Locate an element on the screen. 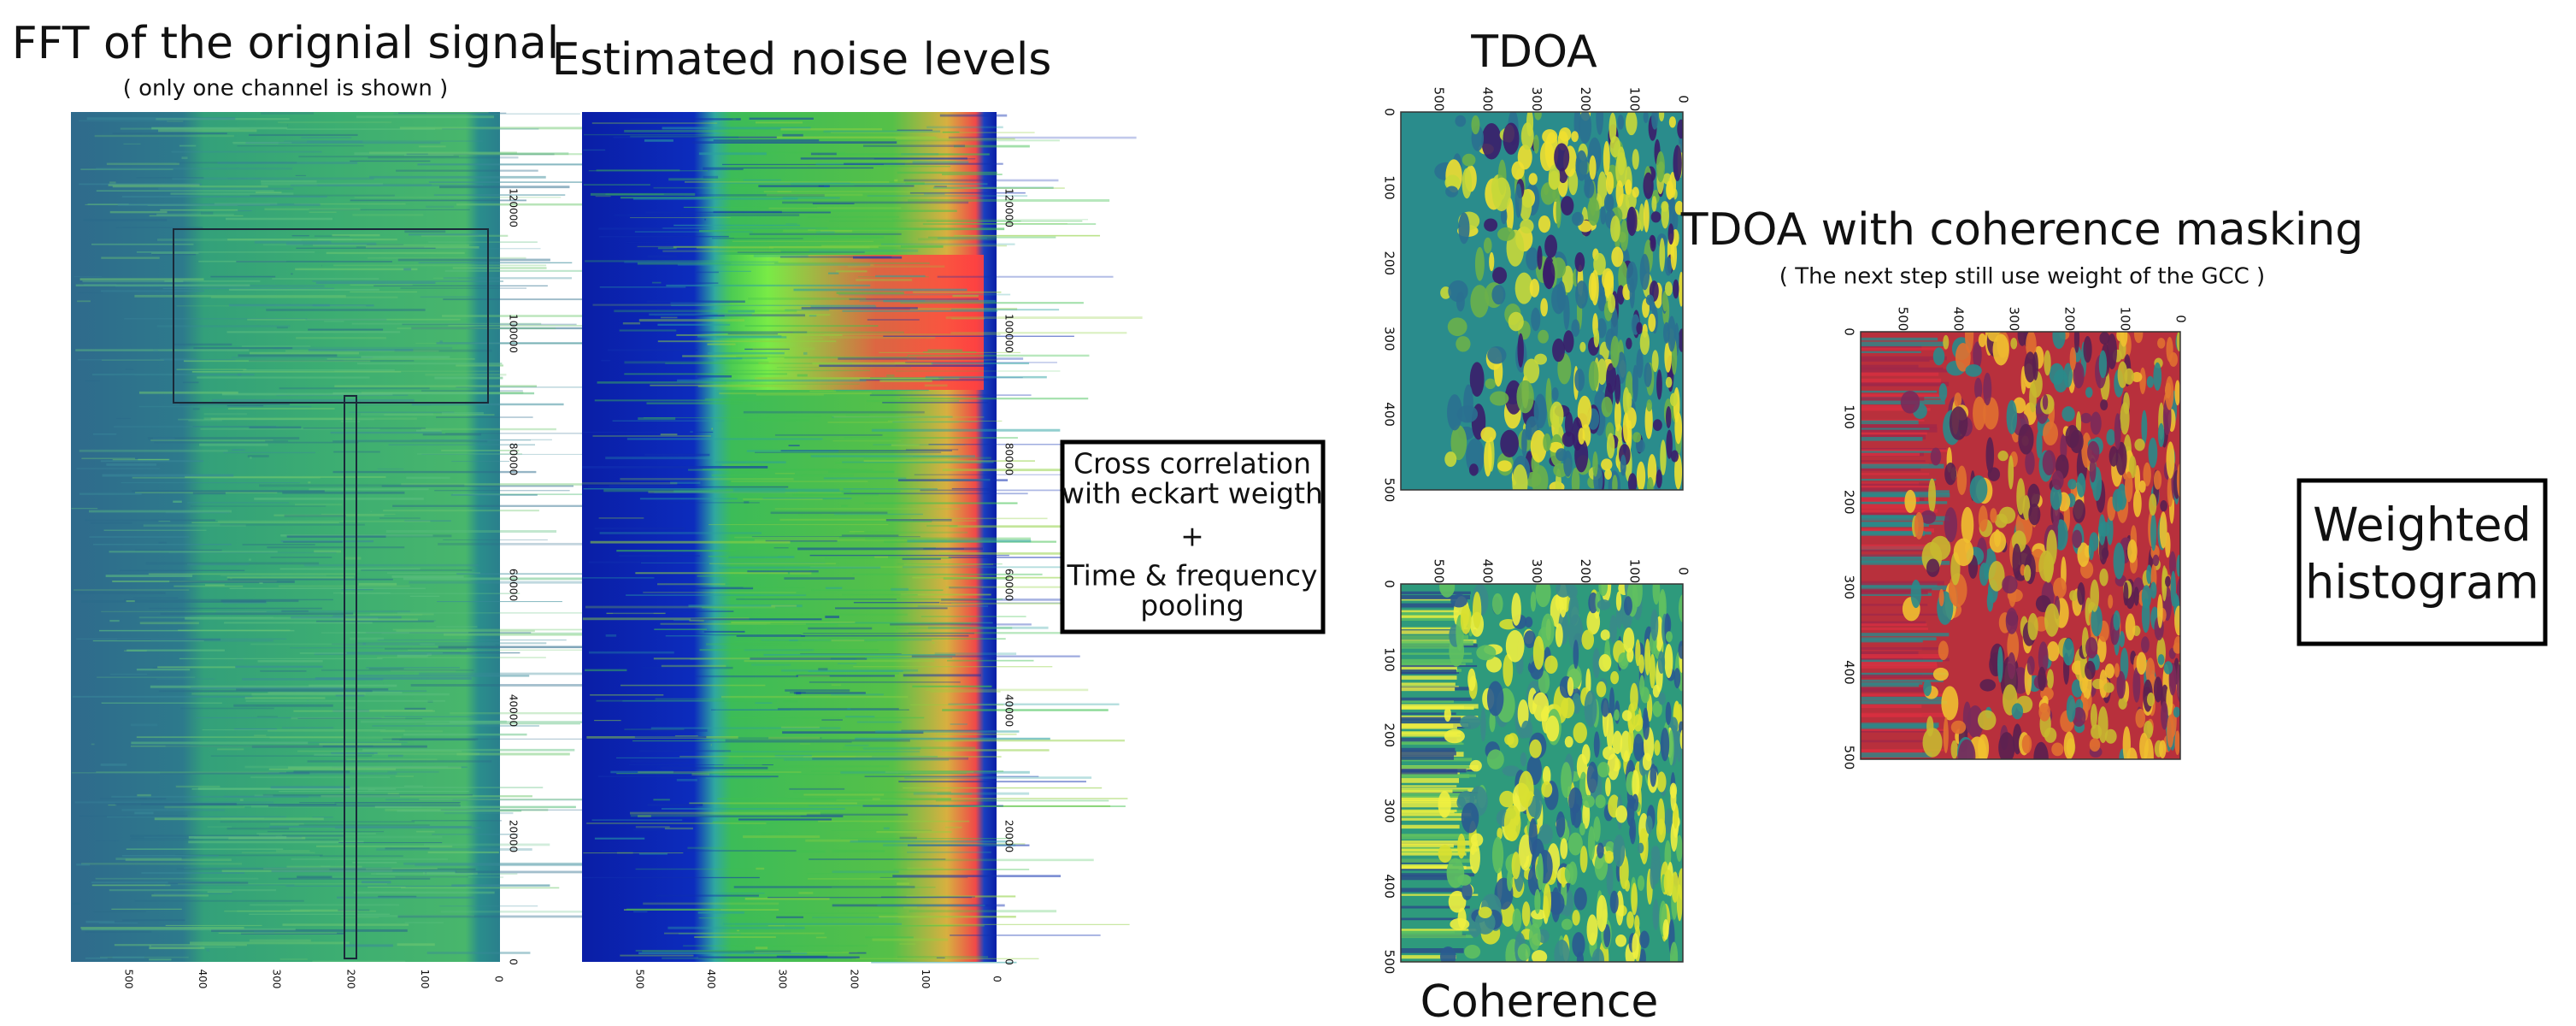  tick-label: 80000 is located at coordinates (514, 459).